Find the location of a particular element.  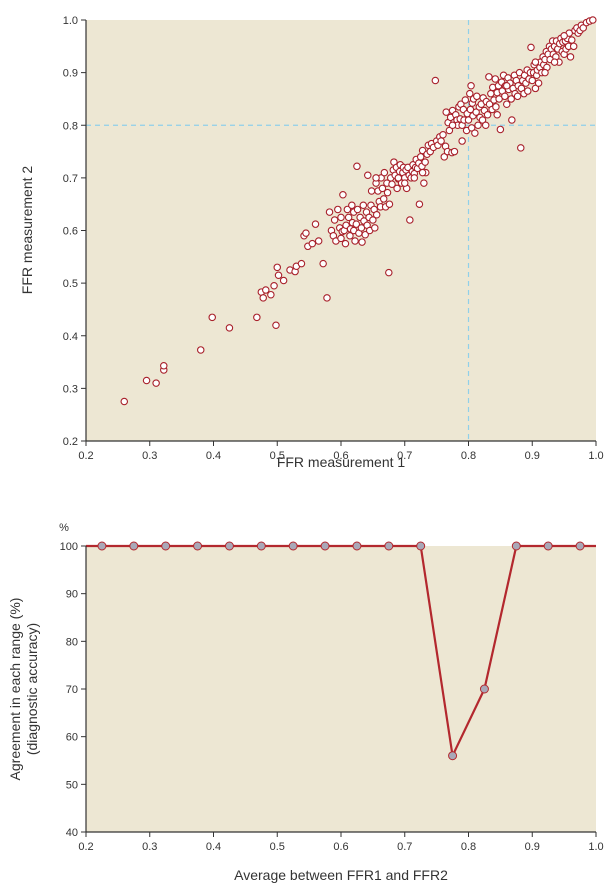

scatter-y-tick-label: 0.9 is located at coordinates (70, 74).